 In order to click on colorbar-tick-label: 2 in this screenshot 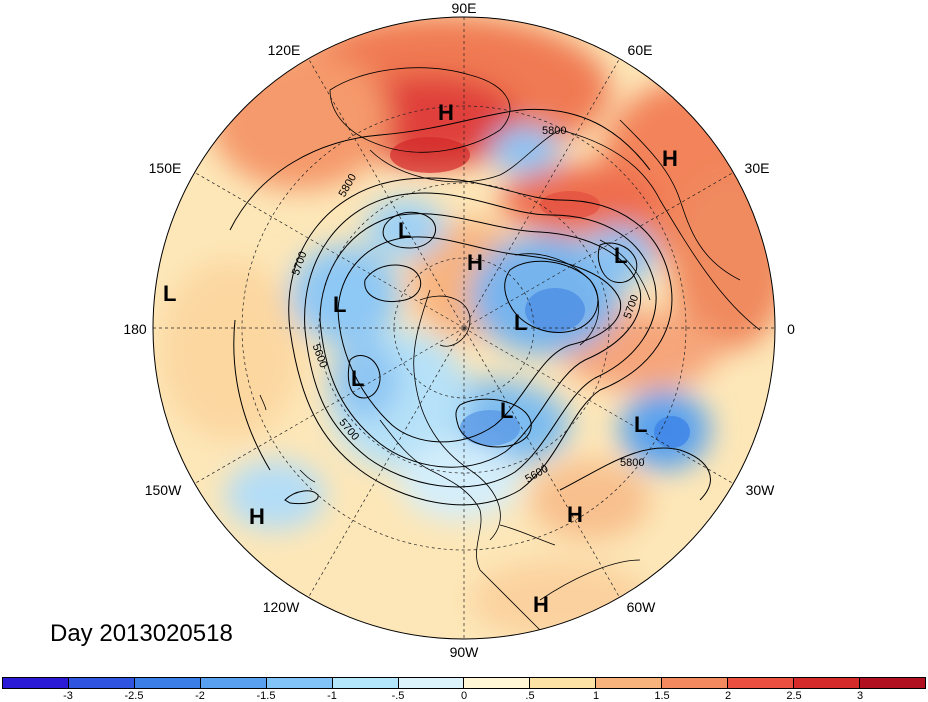, I will do `click(728, 696)`.